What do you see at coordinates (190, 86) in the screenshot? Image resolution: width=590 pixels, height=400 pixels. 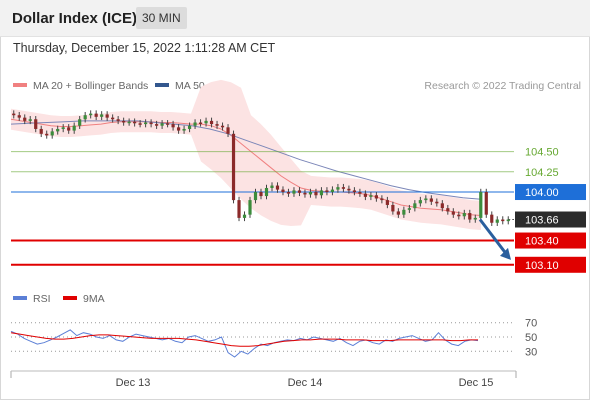 I see `legend-label-ma50: MA 50` at bounding box center [190, 86].